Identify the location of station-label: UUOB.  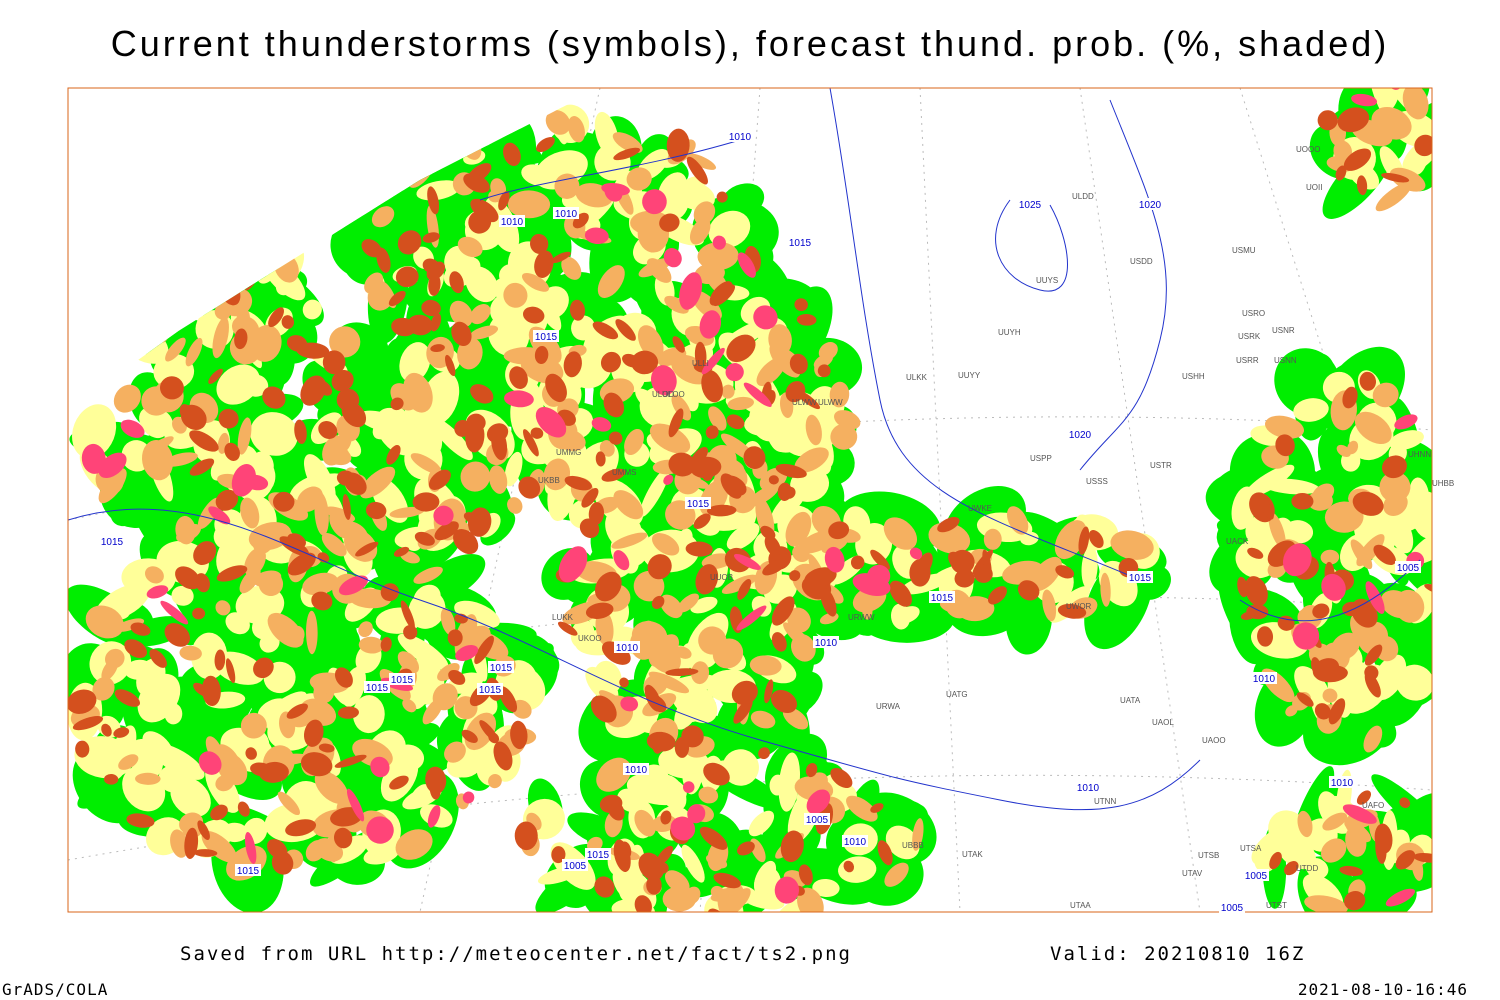
(721, 577).